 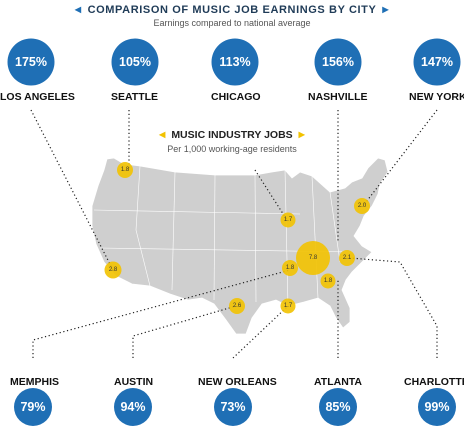 I want to click on earnings-label-seattle: 105%, so click(x=135, y=62).